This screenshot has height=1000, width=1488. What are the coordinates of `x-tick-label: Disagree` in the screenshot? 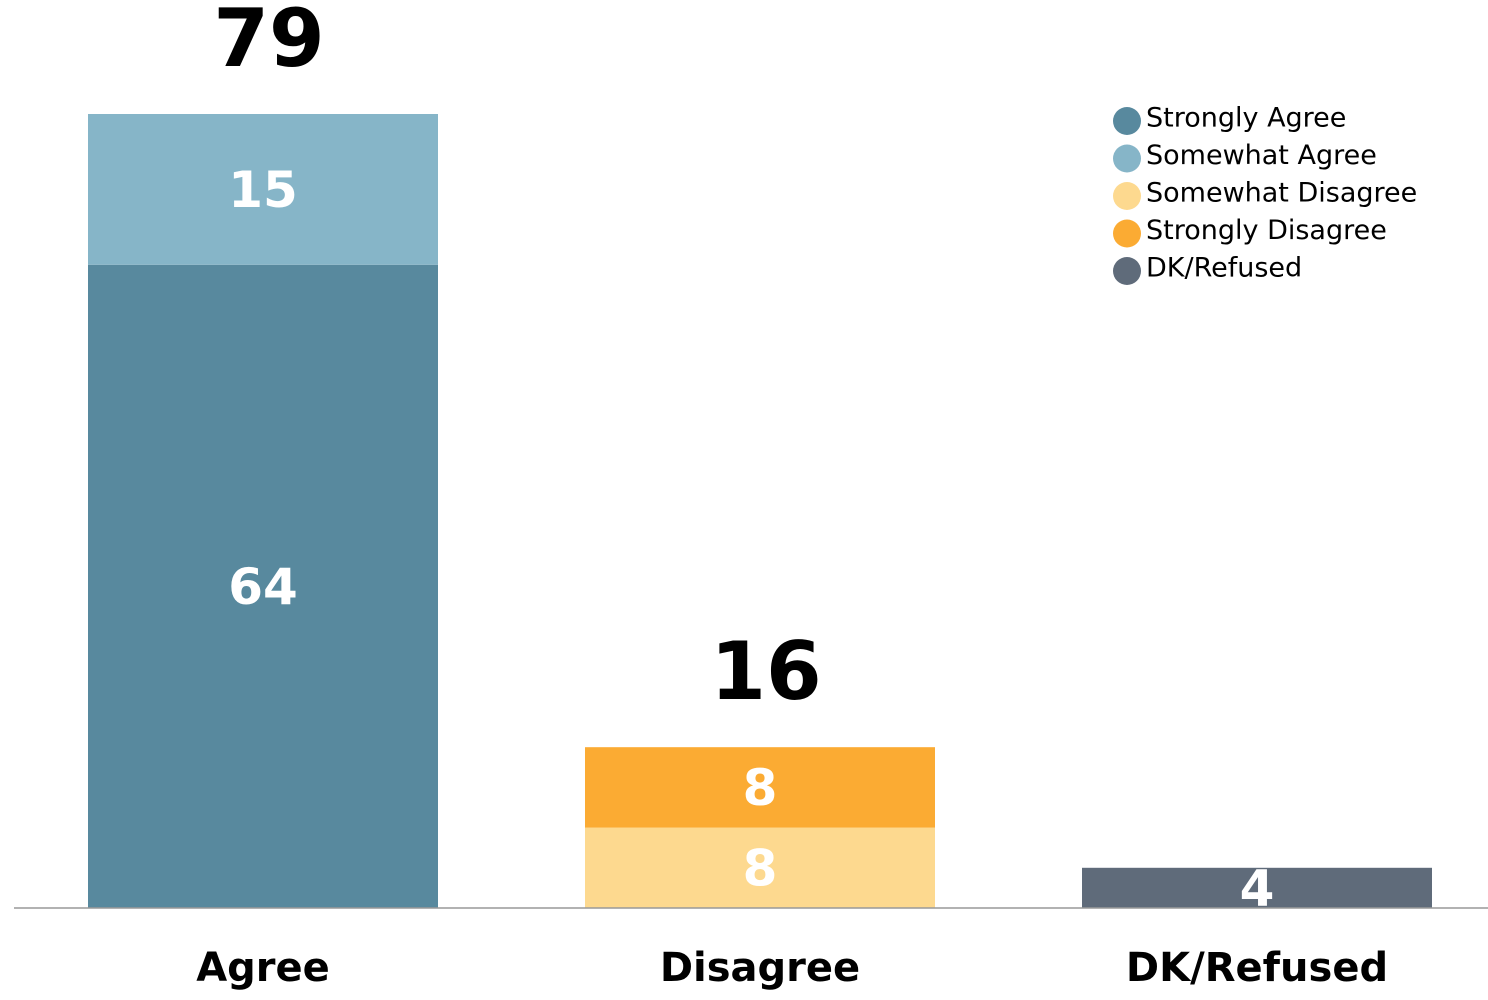 It's located at (760, 968).